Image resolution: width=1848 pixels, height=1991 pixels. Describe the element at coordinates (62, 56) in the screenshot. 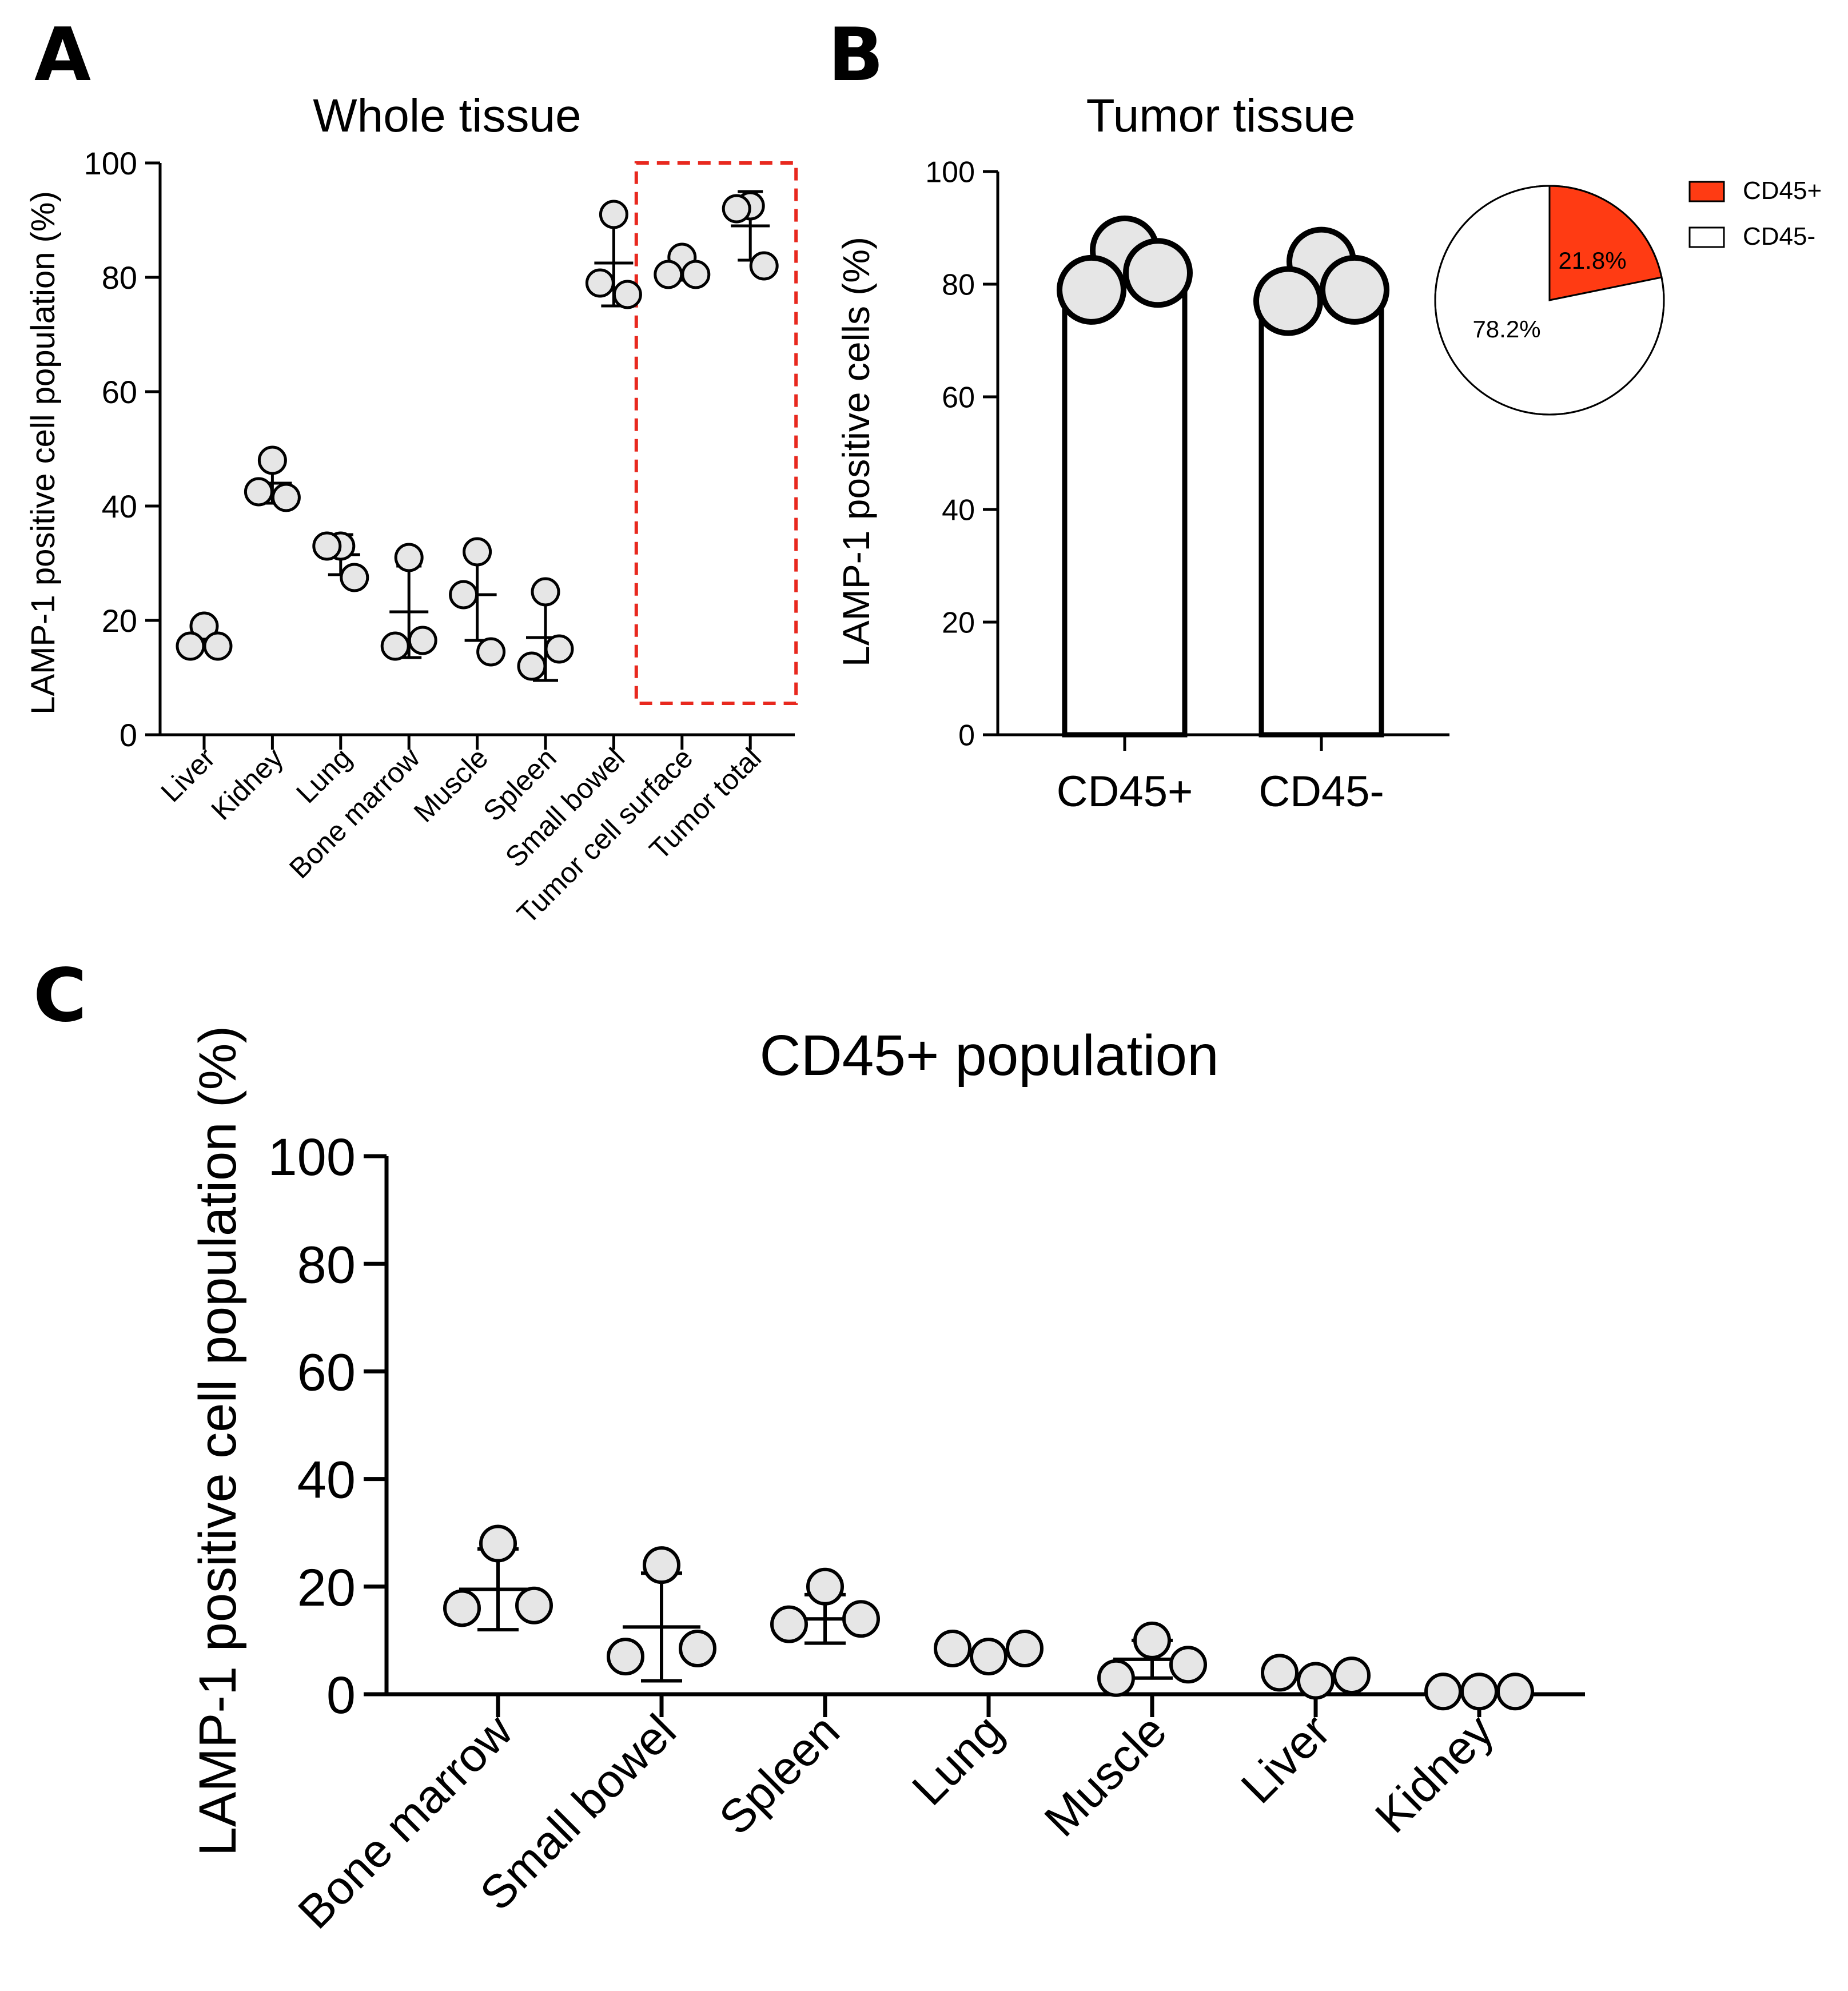

I see `panel-label-a: A` at that location.